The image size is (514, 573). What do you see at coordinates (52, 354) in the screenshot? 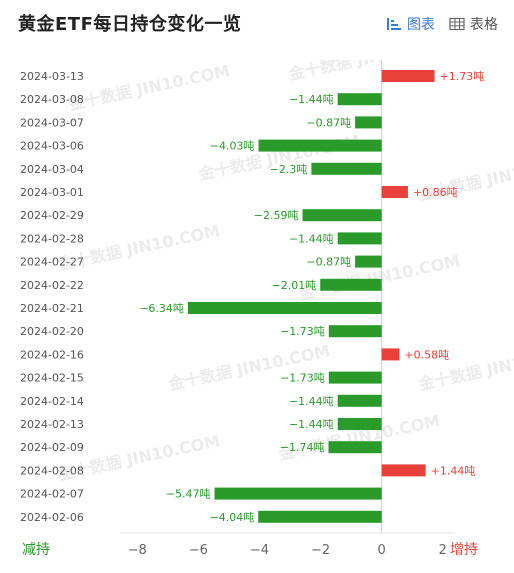
I see `category-label: 2024-02-16` at bounding box center [52, 354].